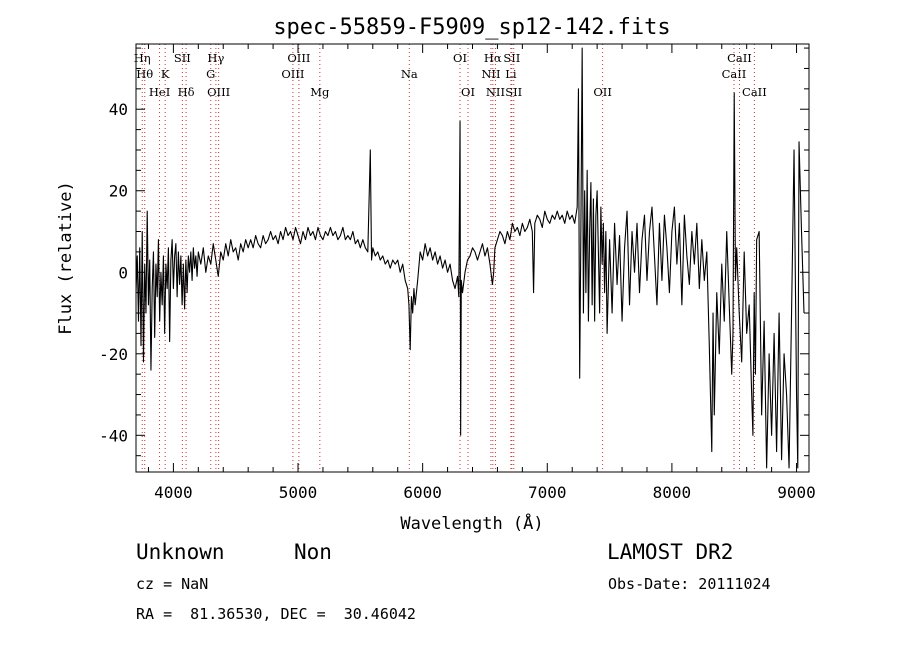 Image resolution: width=900 pixels, height=650 pixels. I want to click on x-tick-label: 4000, so click(173, 492).